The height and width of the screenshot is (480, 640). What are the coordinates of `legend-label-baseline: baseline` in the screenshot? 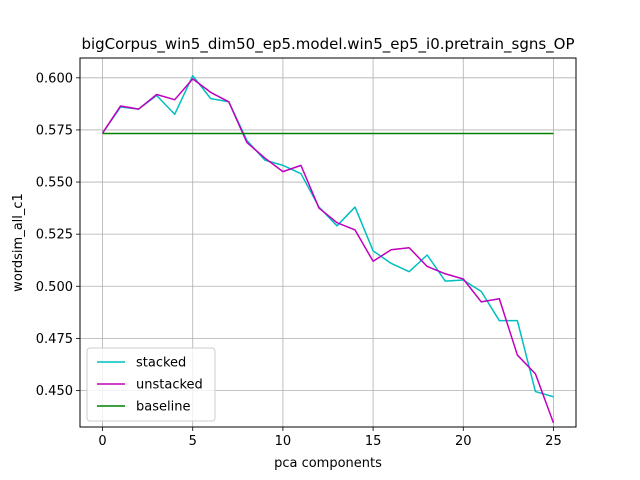 It's located at (163, 407).